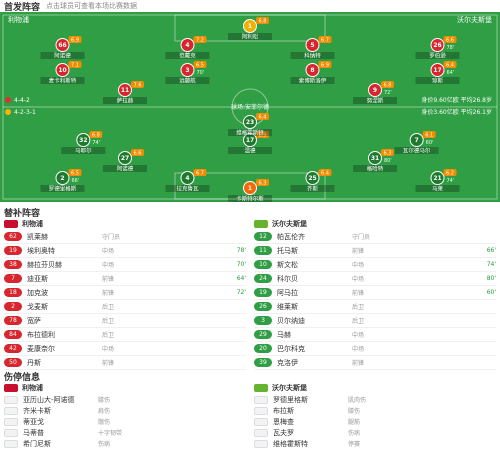 The image size is (500, 449). I want to click on player: 27 6.6 阿诺德, so click(125, 161).